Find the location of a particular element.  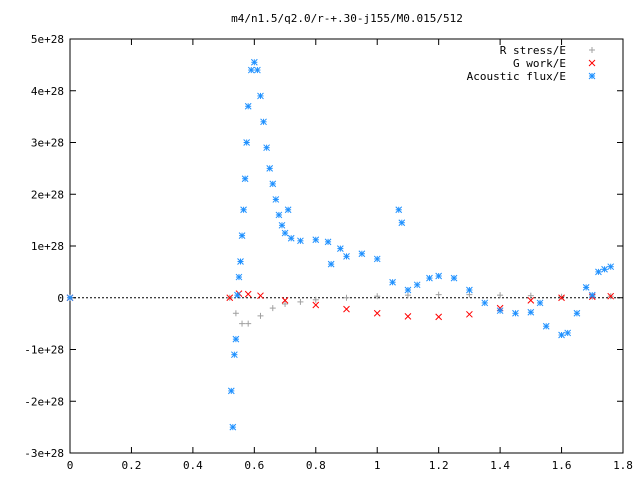

legend-label: G work/E is located at coordinates (539, 63).